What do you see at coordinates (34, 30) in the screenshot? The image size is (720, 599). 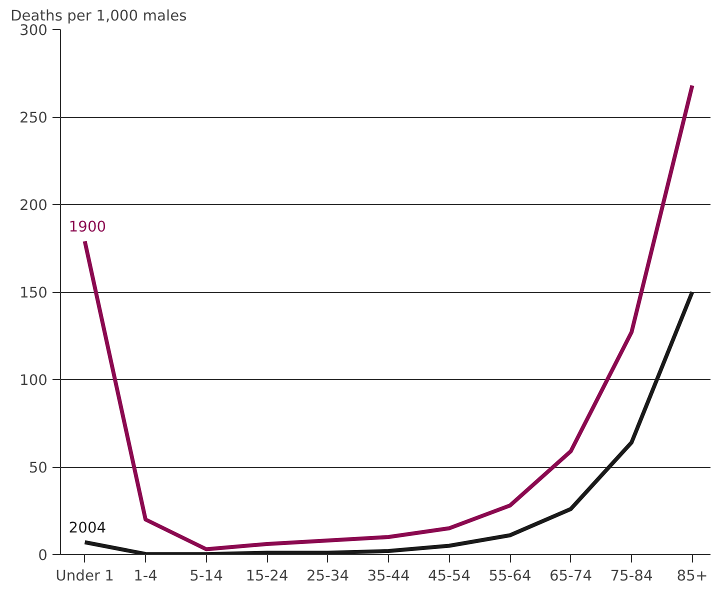 I see `y-tick-label: 300` at bounding box center [34, 30].